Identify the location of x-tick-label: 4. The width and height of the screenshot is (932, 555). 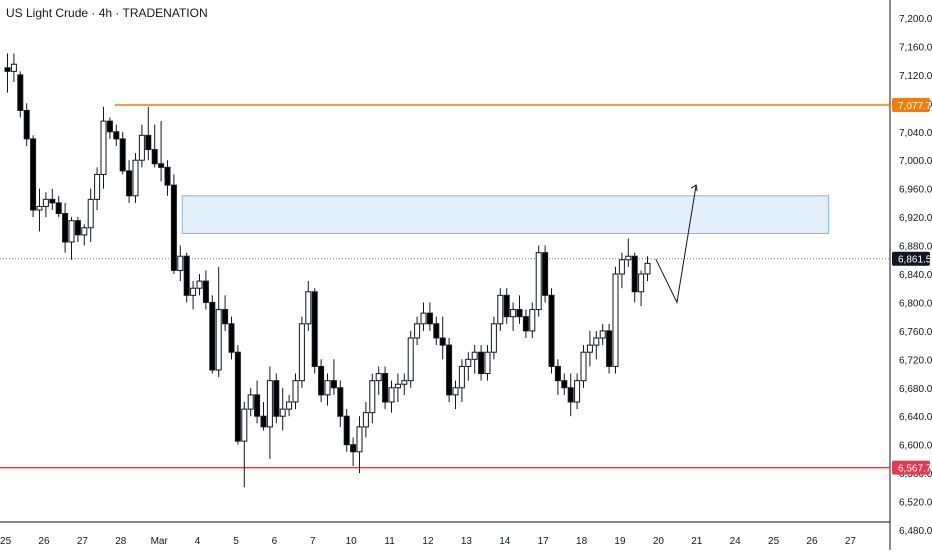
(198, 541).